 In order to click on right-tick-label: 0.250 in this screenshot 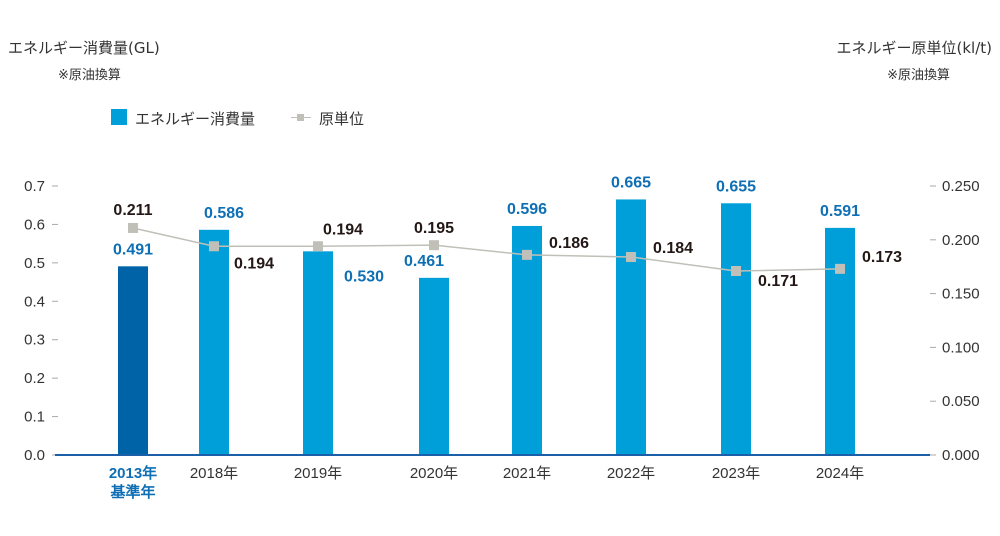, I will do `click(961, 186)`.